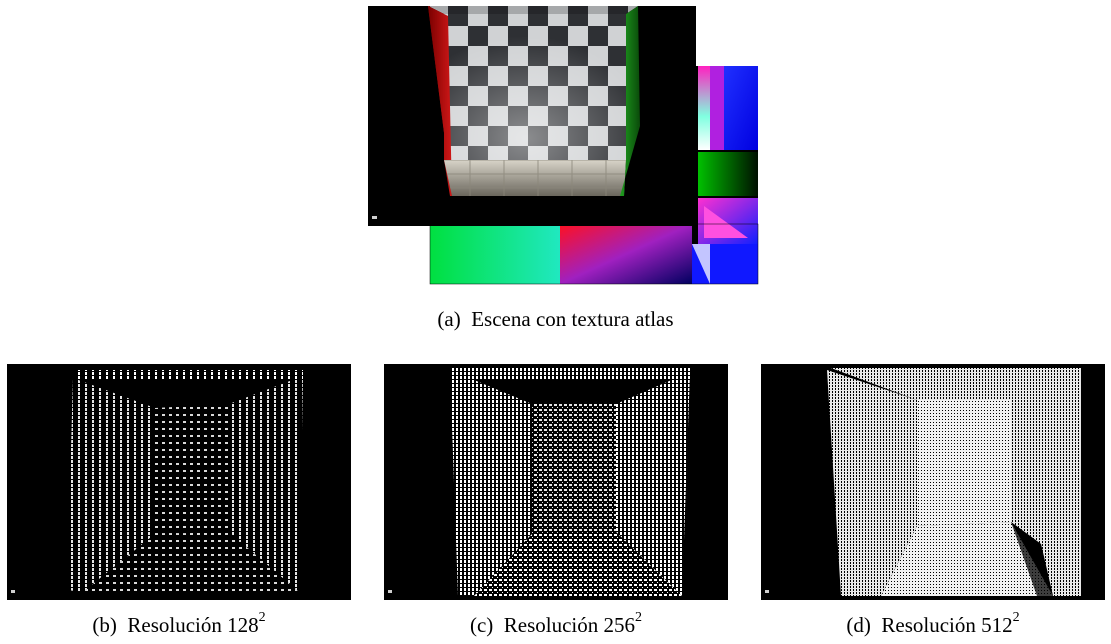 This screenshot has width=1111, height=644. I want to click on rendered-scene, so click(532, 116).